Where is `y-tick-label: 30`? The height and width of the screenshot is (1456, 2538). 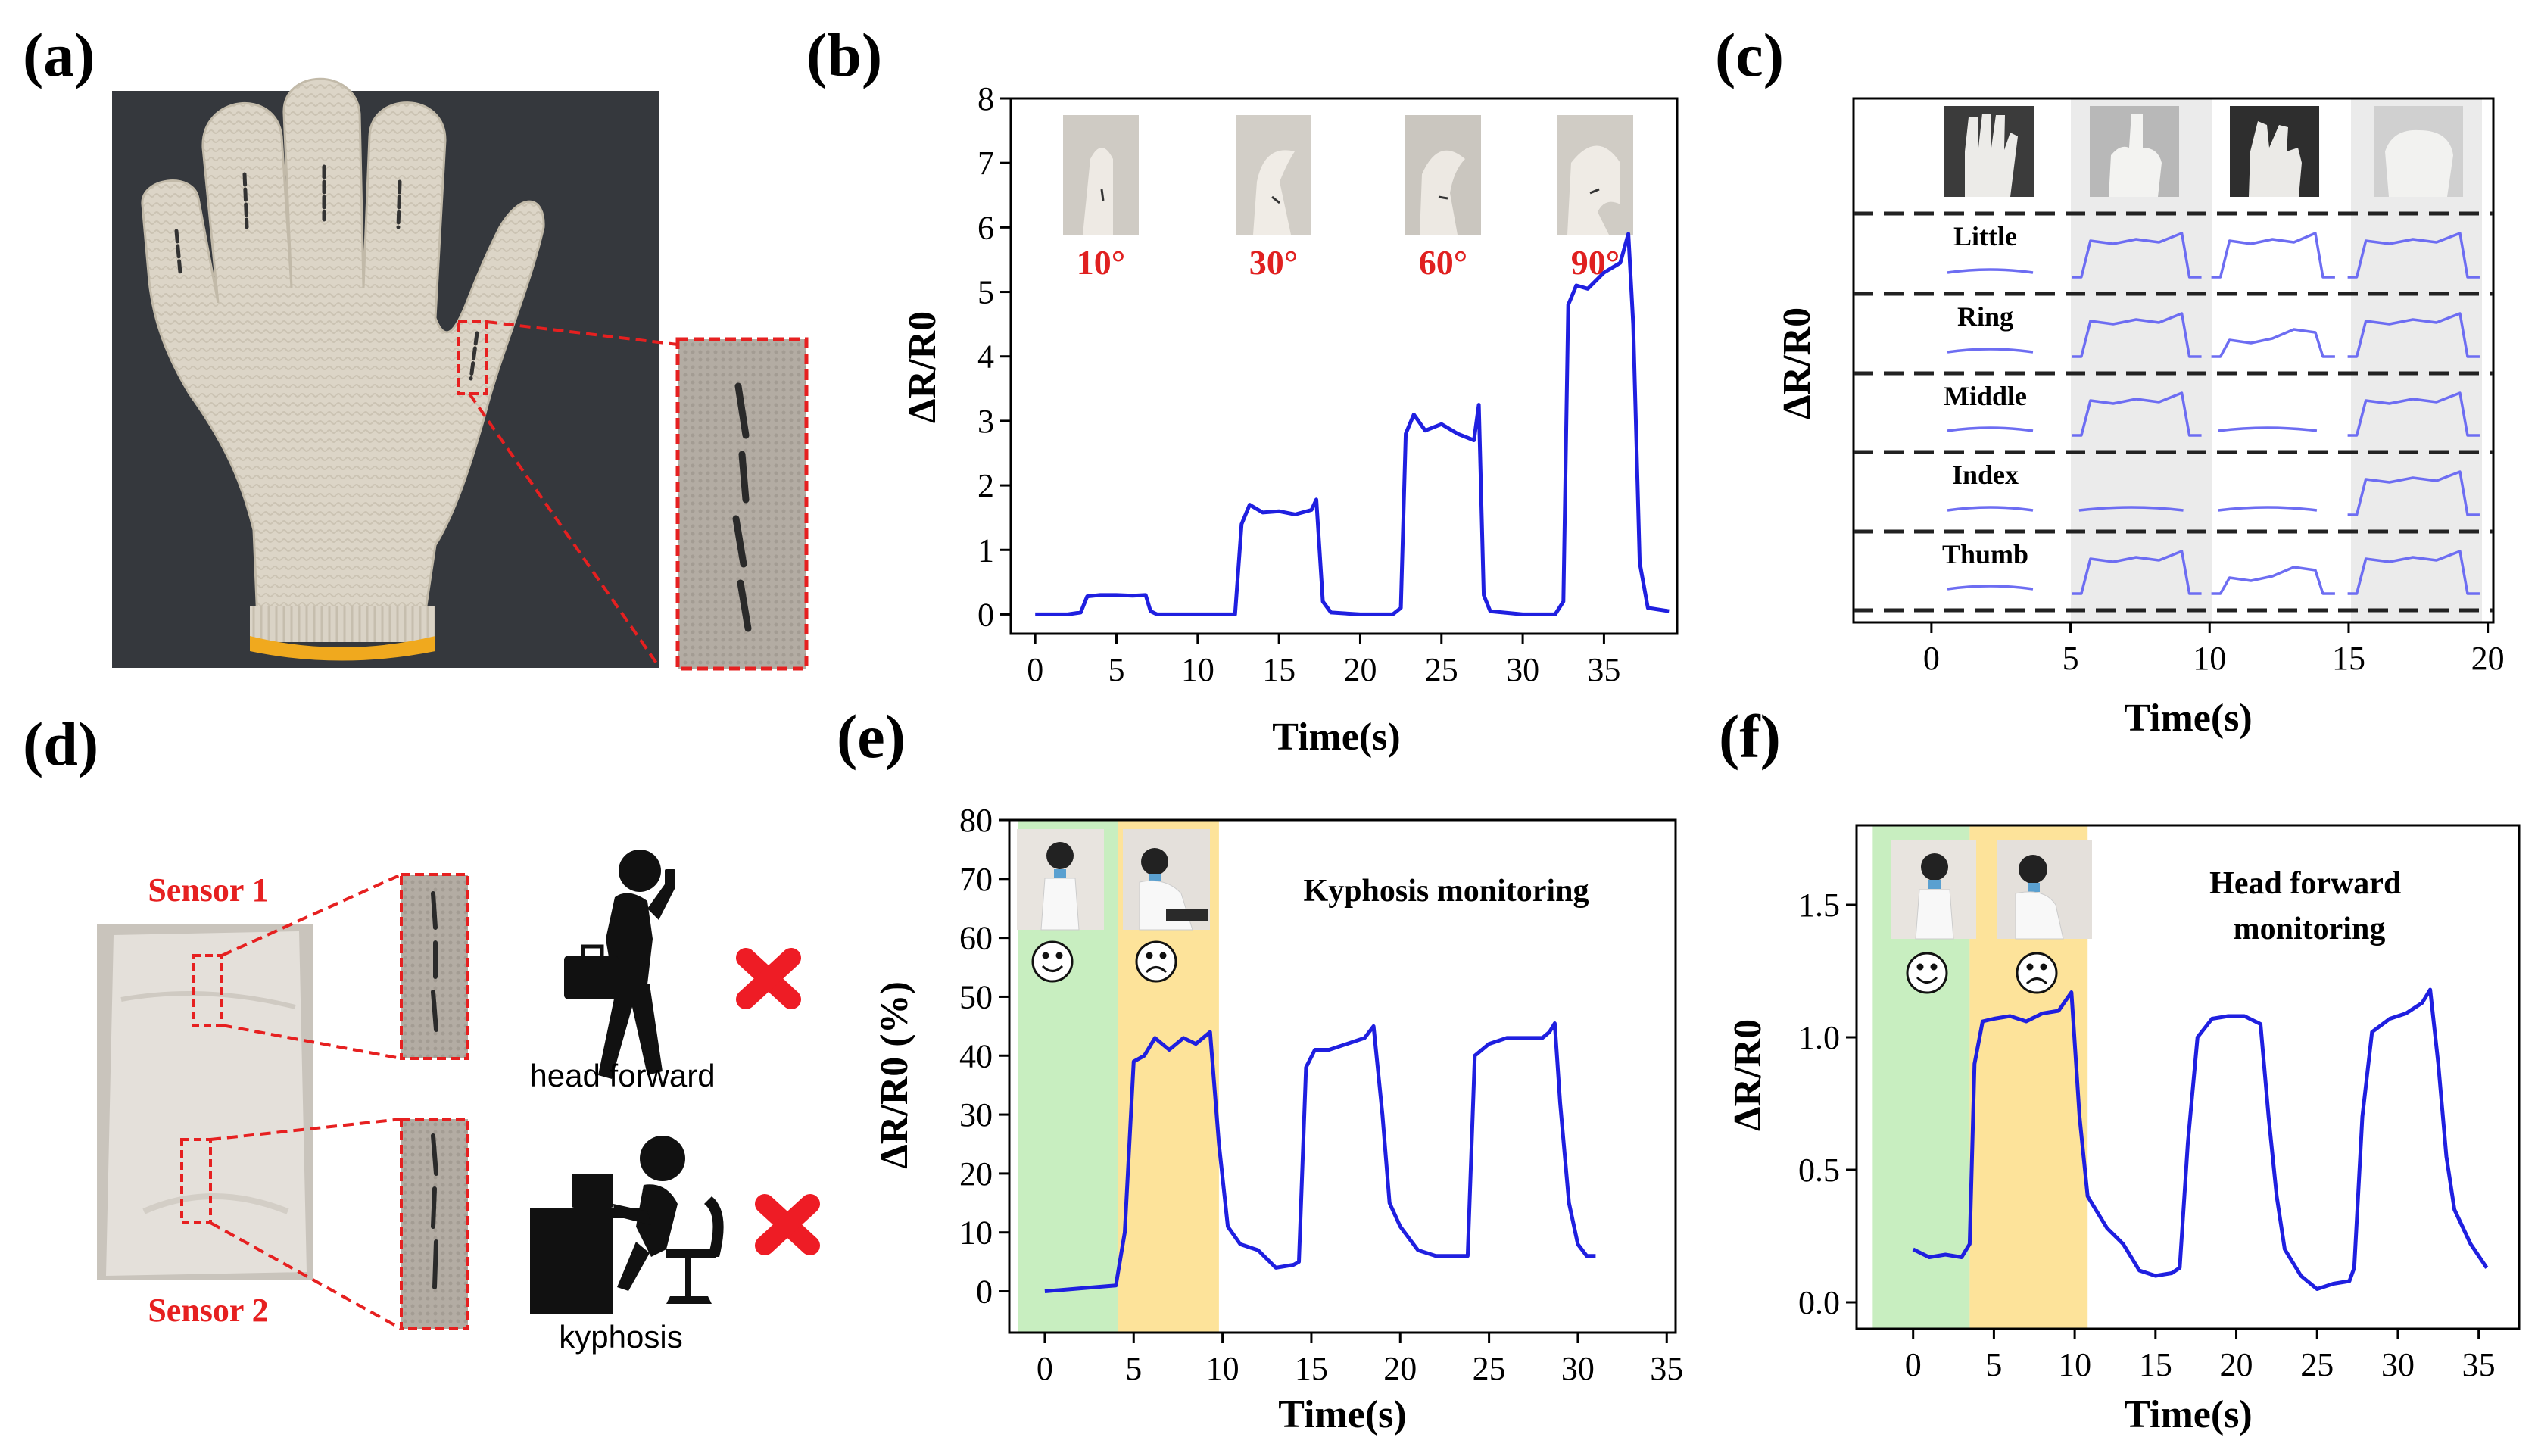
y-tick-label: 30 is located at coordinates (976, 1114).